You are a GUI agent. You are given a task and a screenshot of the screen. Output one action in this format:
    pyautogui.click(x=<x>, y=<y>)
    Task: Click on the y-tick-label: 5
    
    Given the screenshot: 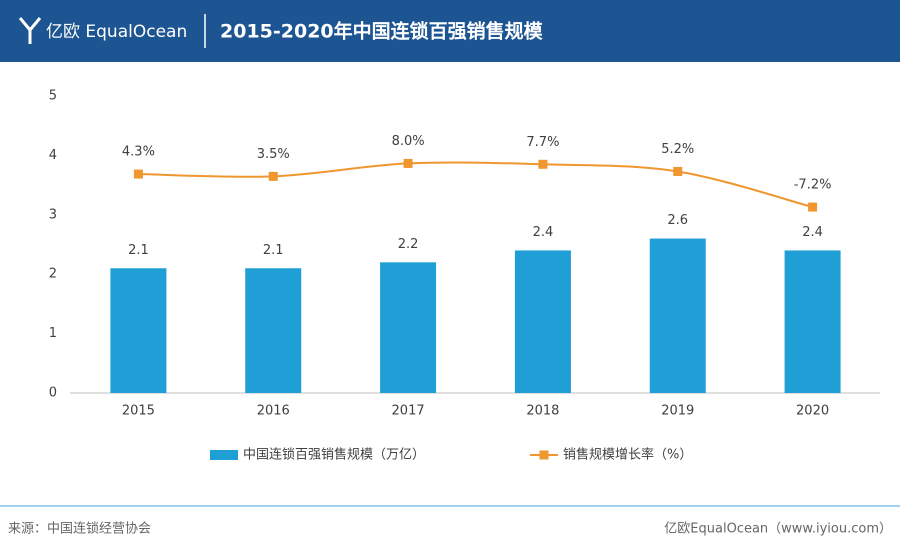 What is the action you would take?
    pyautogui.click(x=53, y=96)
    